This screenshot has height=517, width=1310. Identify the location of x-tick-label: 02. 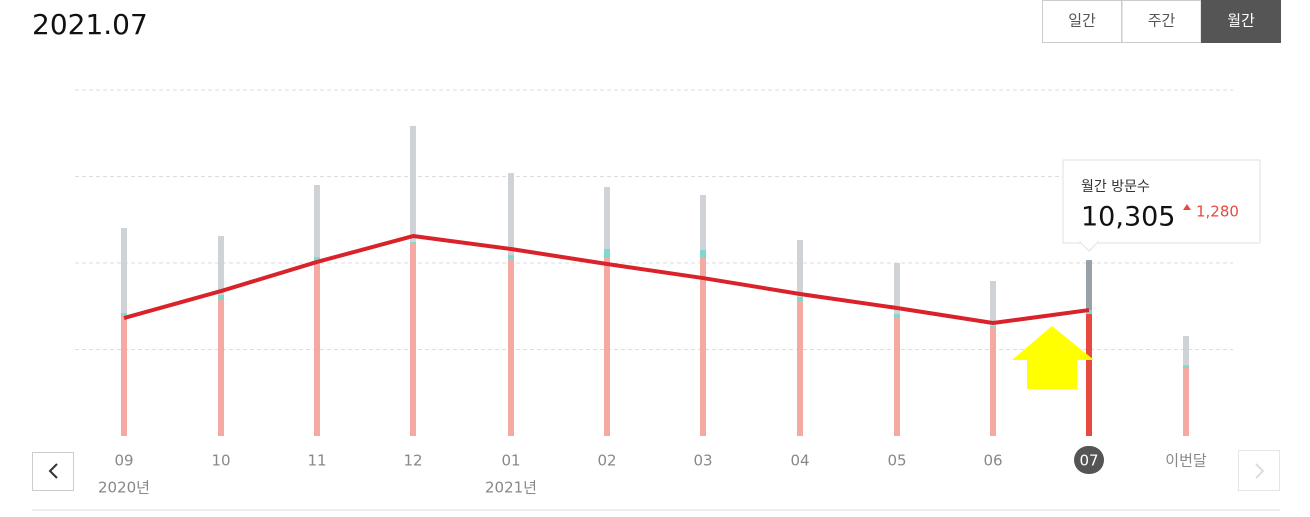
(606, 461).